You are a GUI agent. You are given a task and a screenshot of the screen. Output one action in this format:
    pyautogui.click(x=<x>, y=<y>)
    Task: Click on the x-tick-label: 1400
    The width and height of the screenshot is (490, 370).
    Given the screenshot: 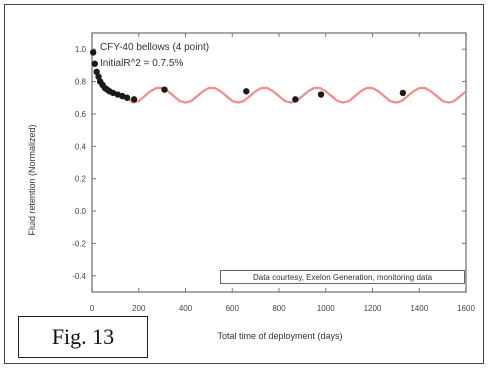 What is the action you would take?
    pyautogui.click(x=419, y=308)
    